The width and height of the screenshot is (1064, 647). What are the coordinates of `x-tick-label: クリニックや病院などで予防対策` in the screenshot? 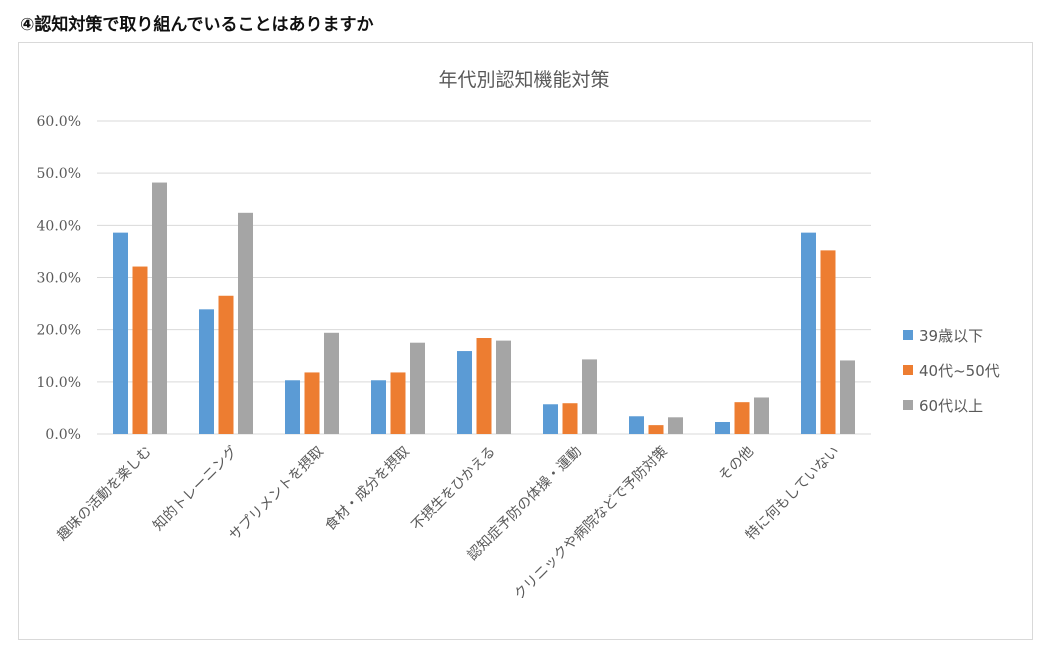 It's located at (591, 523).